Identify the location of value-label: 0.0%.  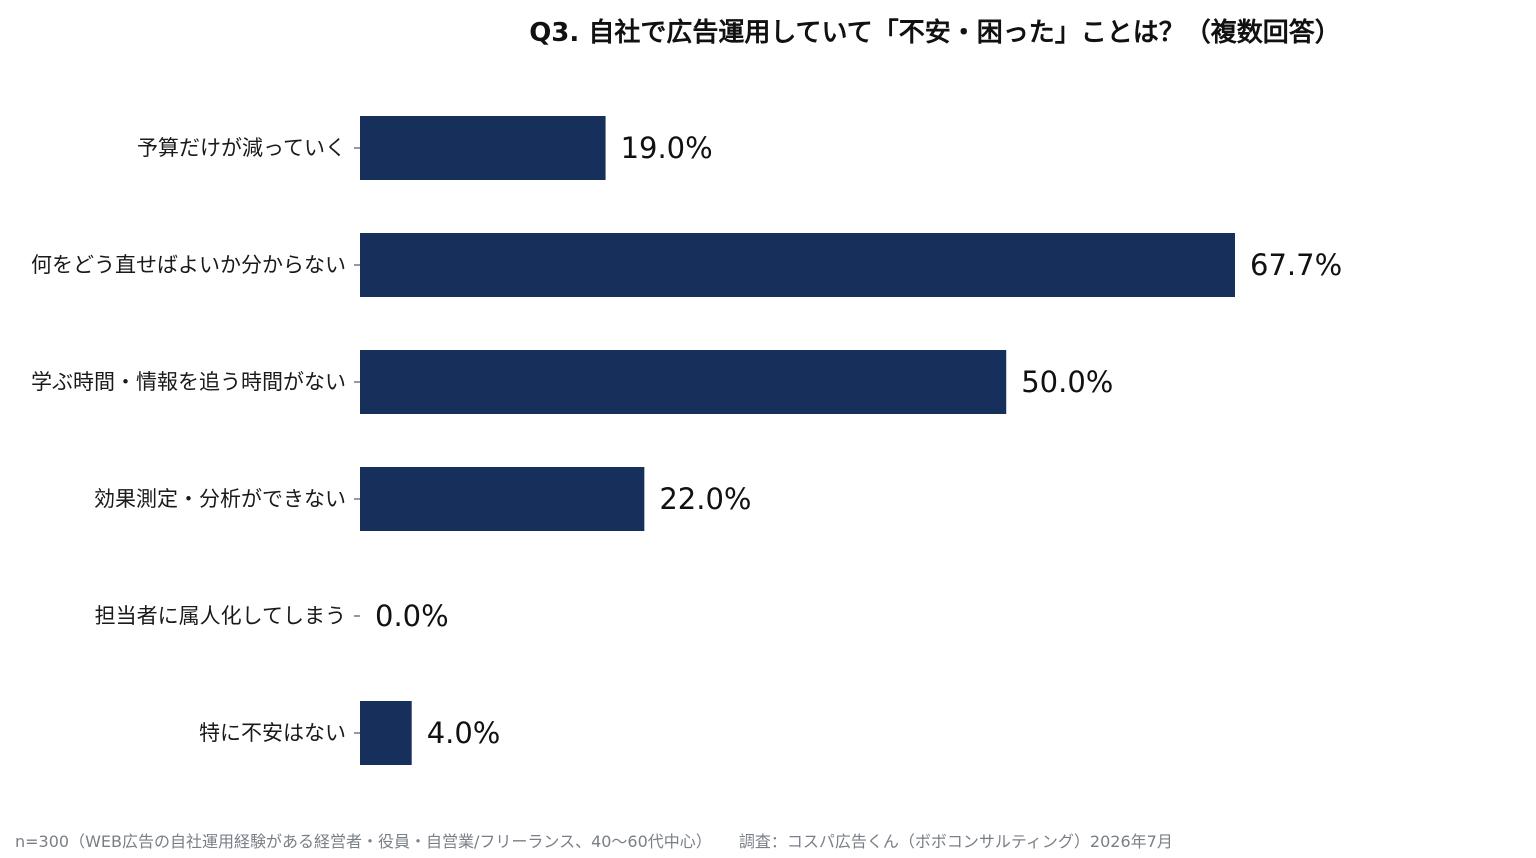
(412, 616).